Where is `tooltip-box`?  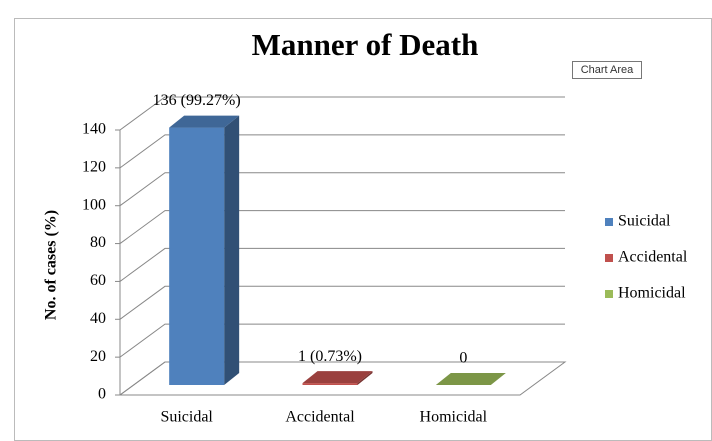 tooltip-box is located at coordinates (607, 70).